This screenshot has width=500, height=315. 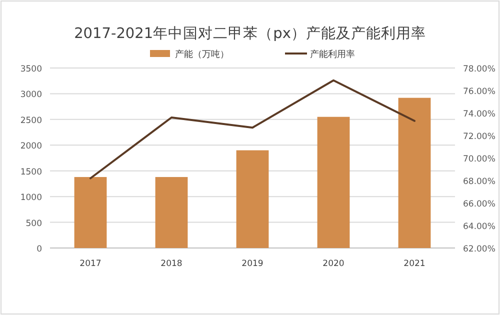 What do you see at coordinates (31, 147) in the screenshot?
I see `y-tick-label: 2000` at bounding box center [31, 147].